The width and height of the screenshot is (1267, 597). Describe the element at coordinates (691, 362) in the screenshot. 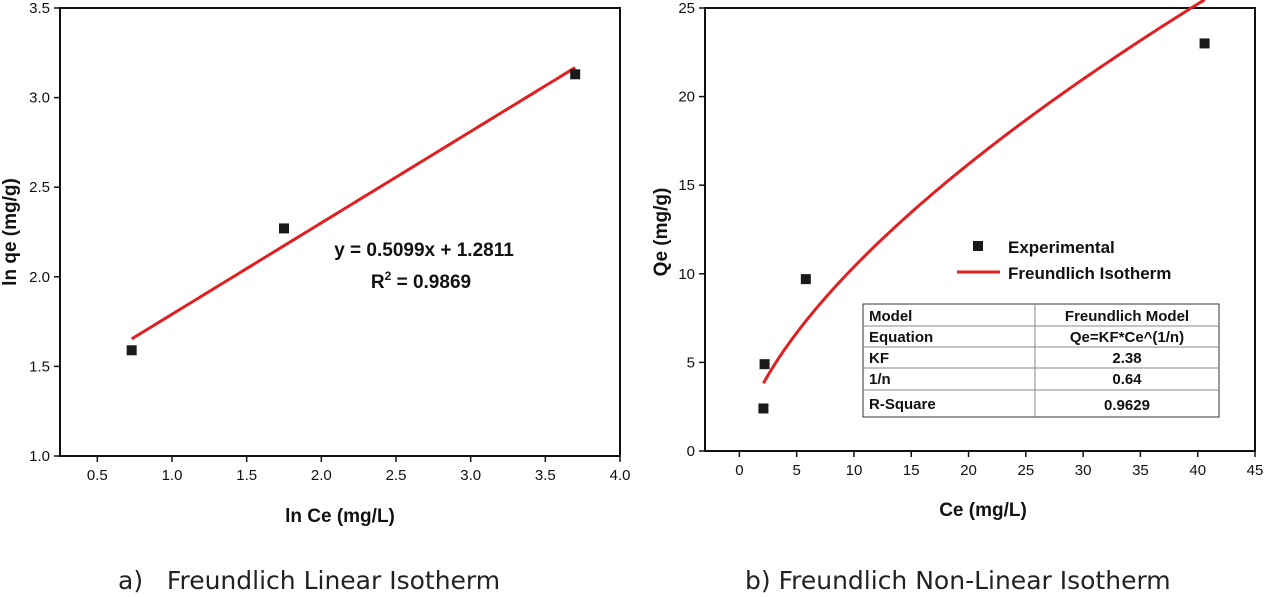

I see `y-tick-label: 5` at that location.